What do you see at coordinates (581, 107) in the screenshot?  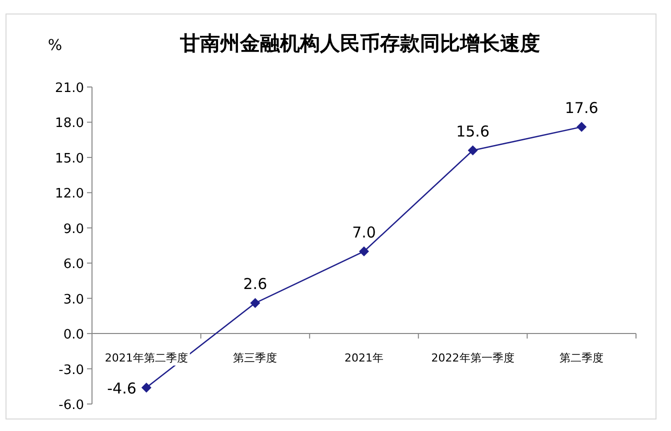 I see `text: 17.6` at bounding box center [581, 107].